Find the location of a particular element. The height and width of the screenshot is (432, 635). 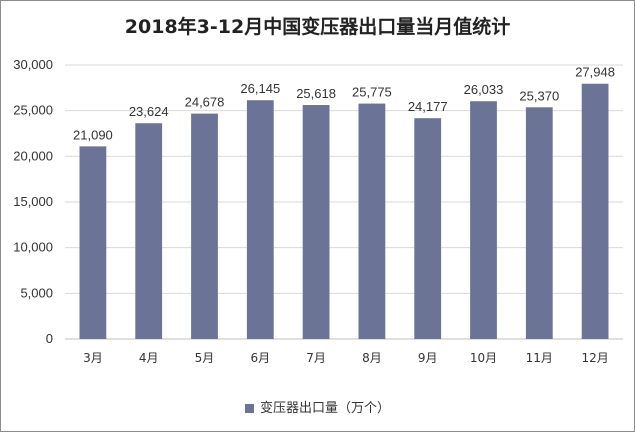

x-tick-label: 4月 is located at coordinates (149, 358).